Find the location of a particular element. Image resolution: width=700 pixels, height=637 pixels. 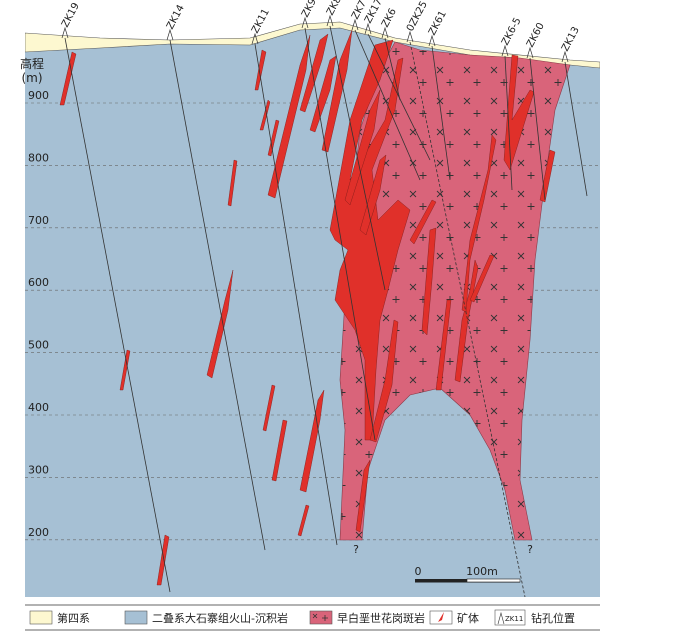

elevation-label: 500 is located at coordinates (38, 345).